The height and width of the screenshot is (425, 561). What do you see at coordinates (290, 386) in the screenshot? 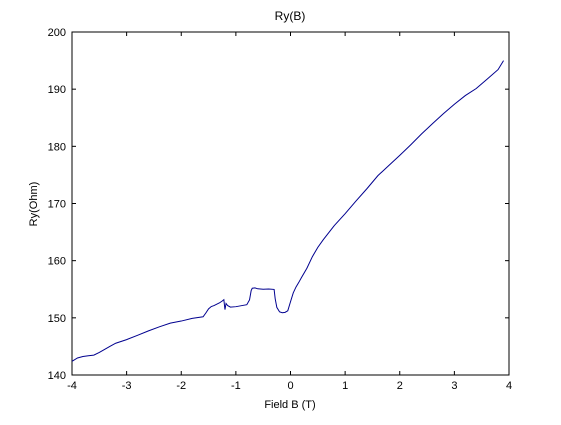
I see `x-tick-label: 0` at bounding box center [290, 386].